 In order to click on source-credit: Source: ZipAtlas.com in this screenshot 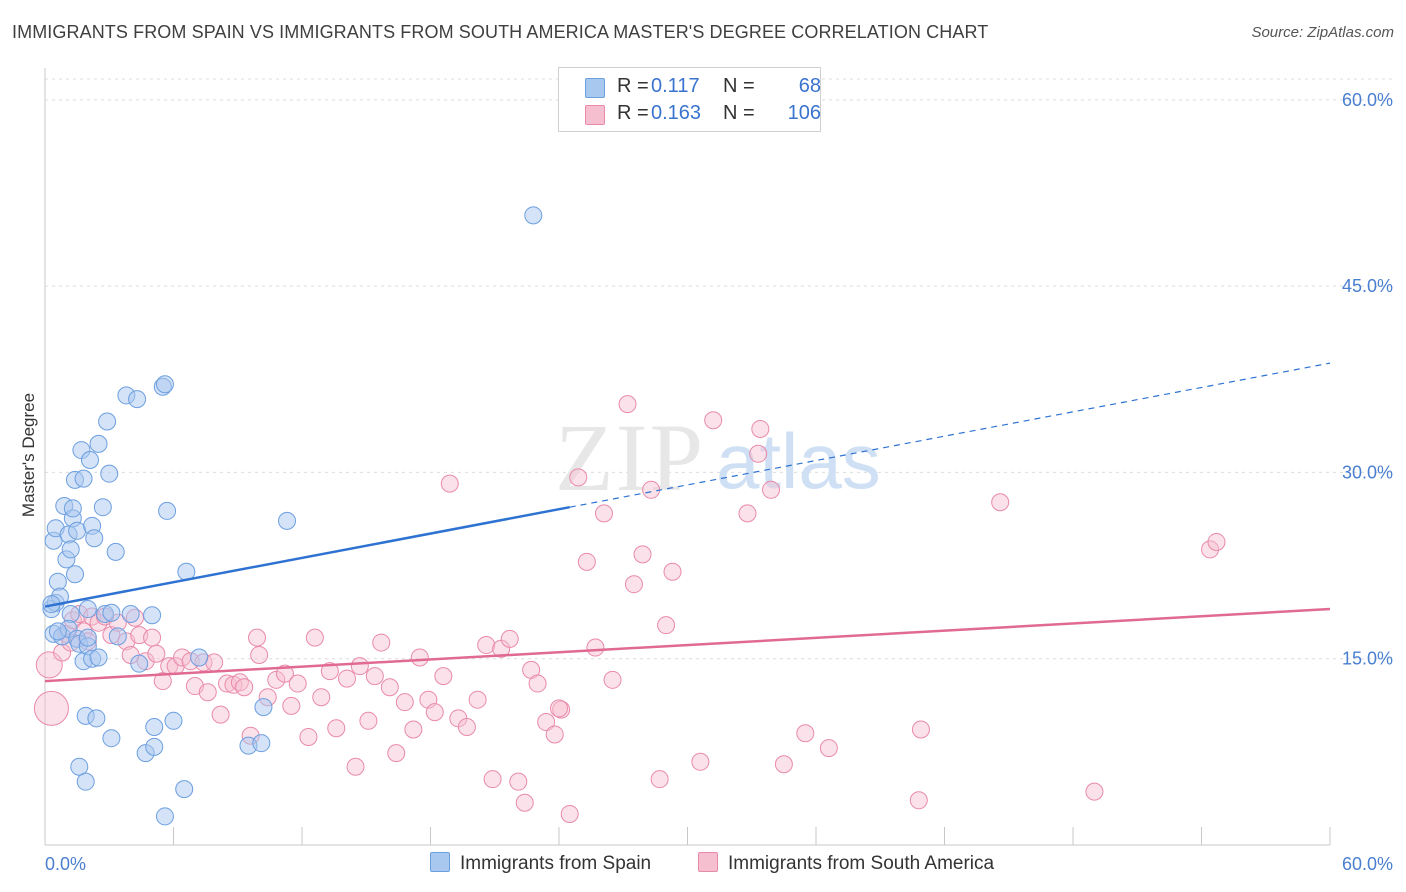, I will do `click(1322, 32)`.